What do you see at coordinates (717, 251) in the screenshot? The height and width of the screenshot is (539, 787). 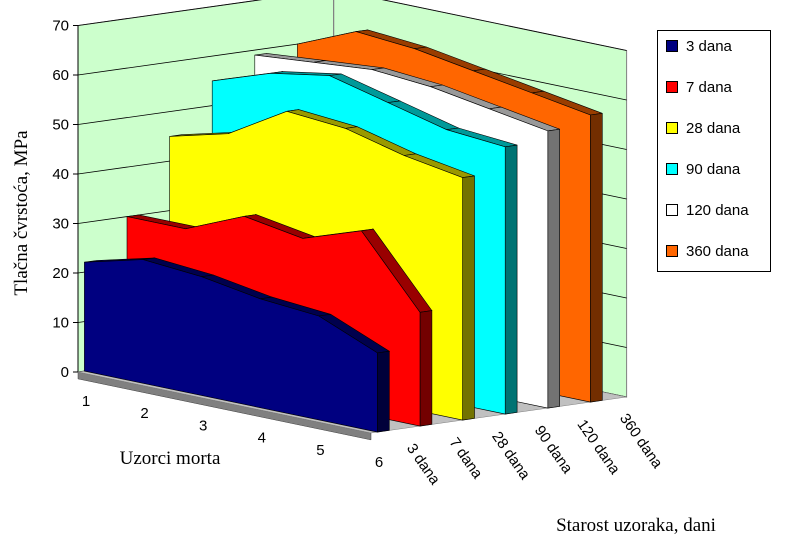 I see `legend-label: 360 dana` at bounding box center [717, 251].